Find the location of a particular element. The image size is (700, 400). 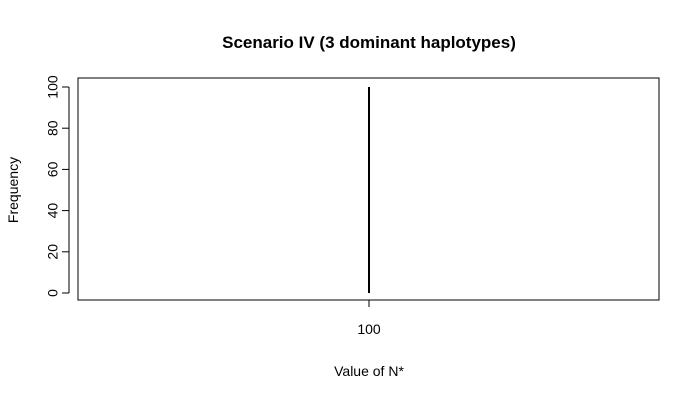

y-tick-label: 40 is located at coordinates (53, 211).